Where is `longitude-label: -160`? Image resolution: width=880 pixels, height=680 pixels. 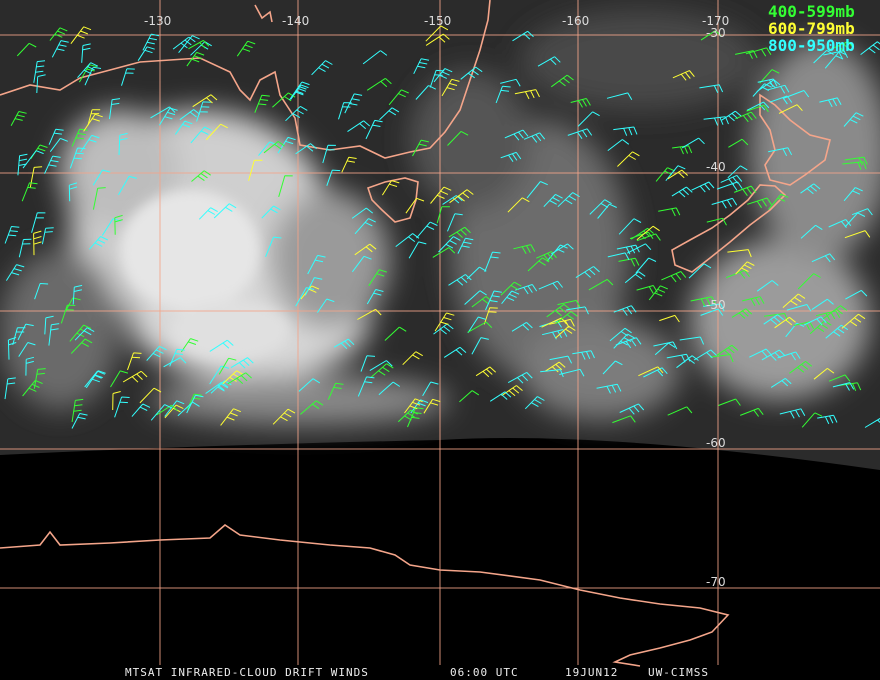
longitude-label: -160 is located at coordinates (575, 21).